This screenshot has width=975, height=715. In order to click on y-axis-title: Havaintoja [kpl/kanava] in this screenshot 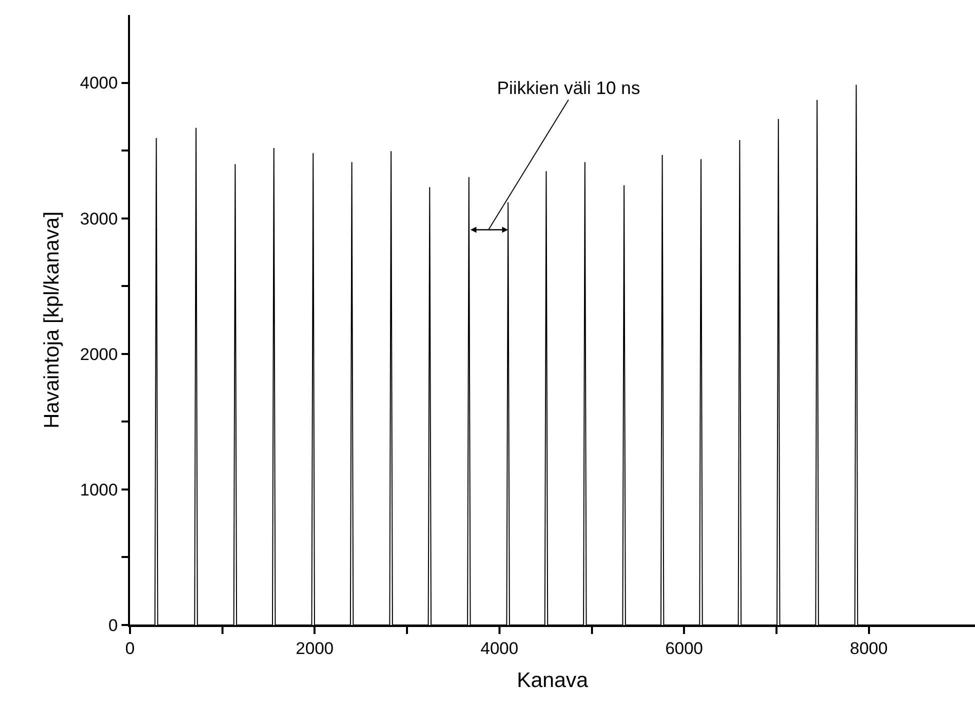, I will do `click(52, 320)`.